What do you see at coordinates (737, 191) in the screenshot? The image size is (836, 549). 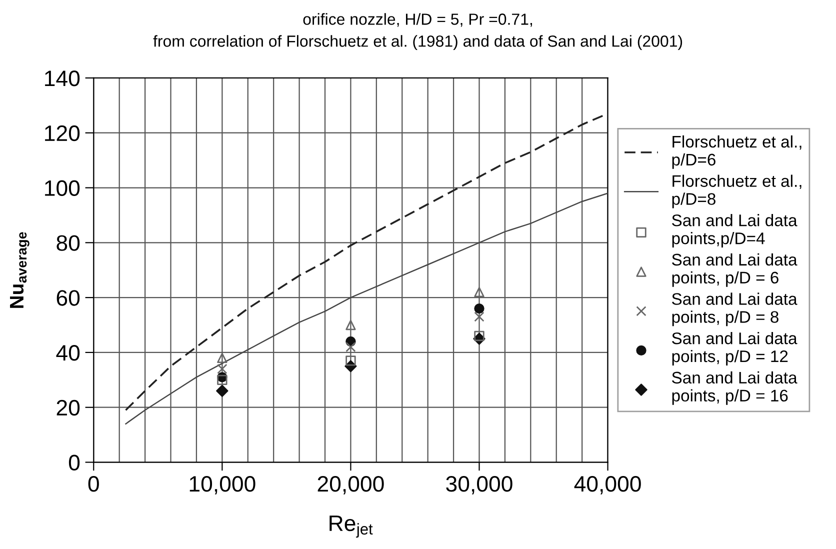 I see `legend-label: Florschuetz et al., p/D=8` at bounding box center [737, 191].